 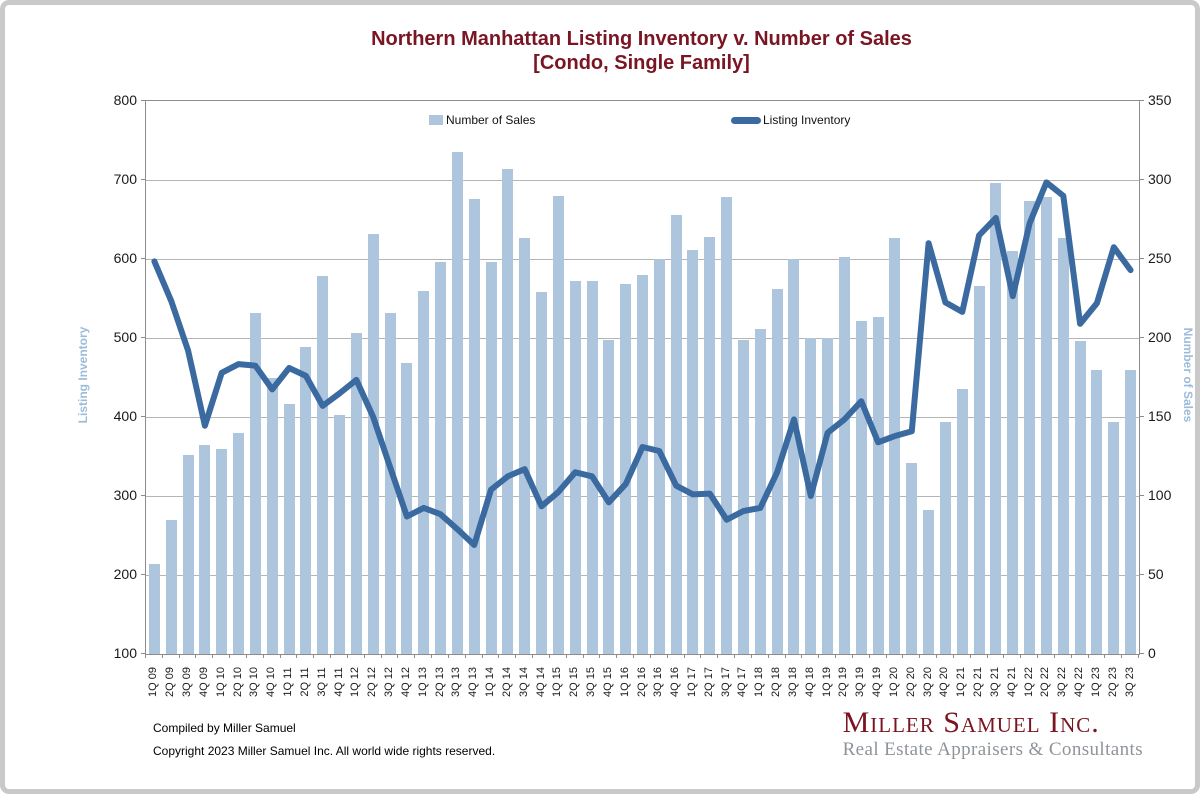 I want to click on x-axis-label: 1Q 22, so click(x=1028, y=682).